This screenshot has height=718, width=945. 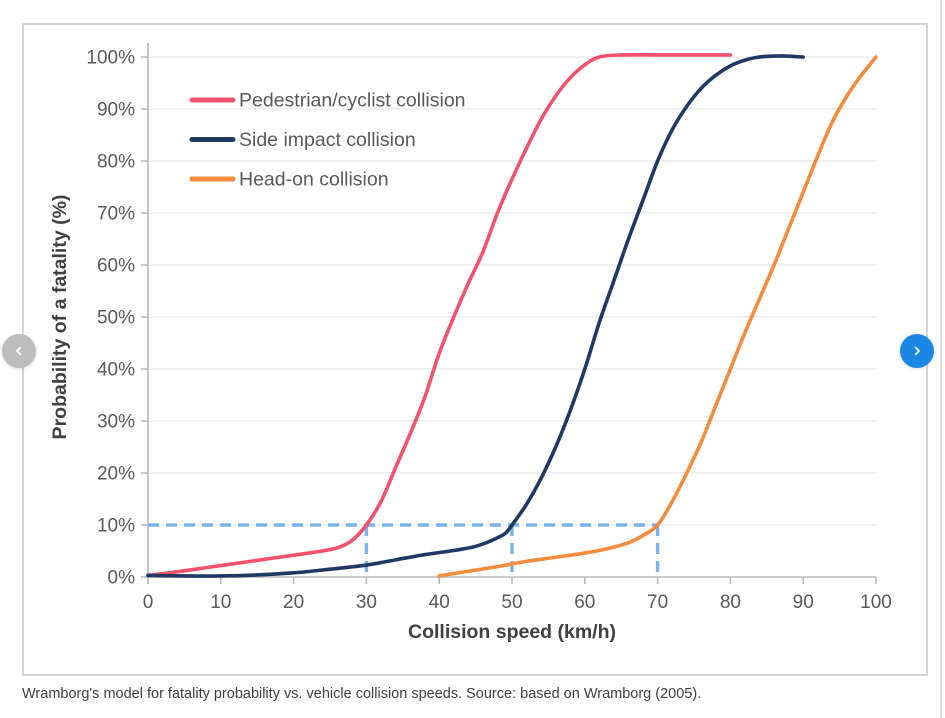 I want to click on carousel-prev-button, so click(x=19, y=351).